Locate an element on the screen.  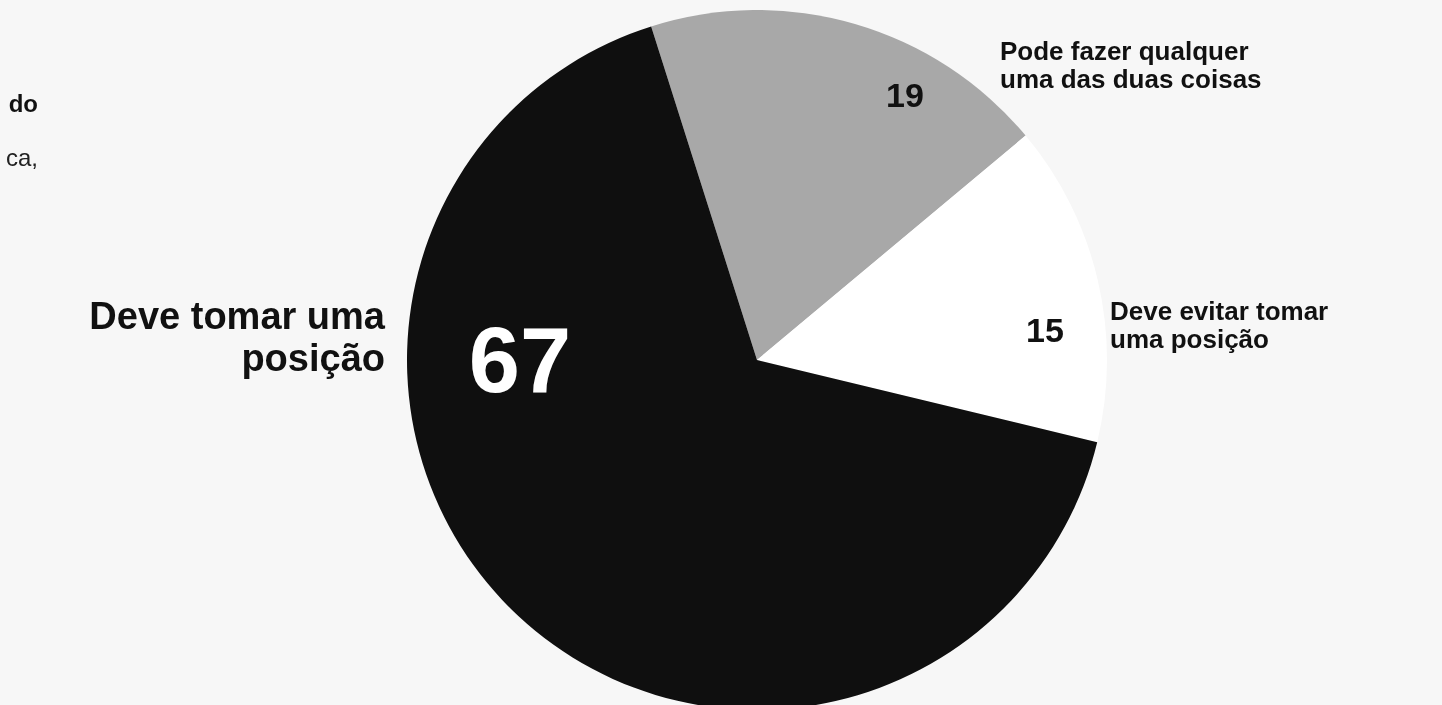
text: do is located at coordinates (23, 103).